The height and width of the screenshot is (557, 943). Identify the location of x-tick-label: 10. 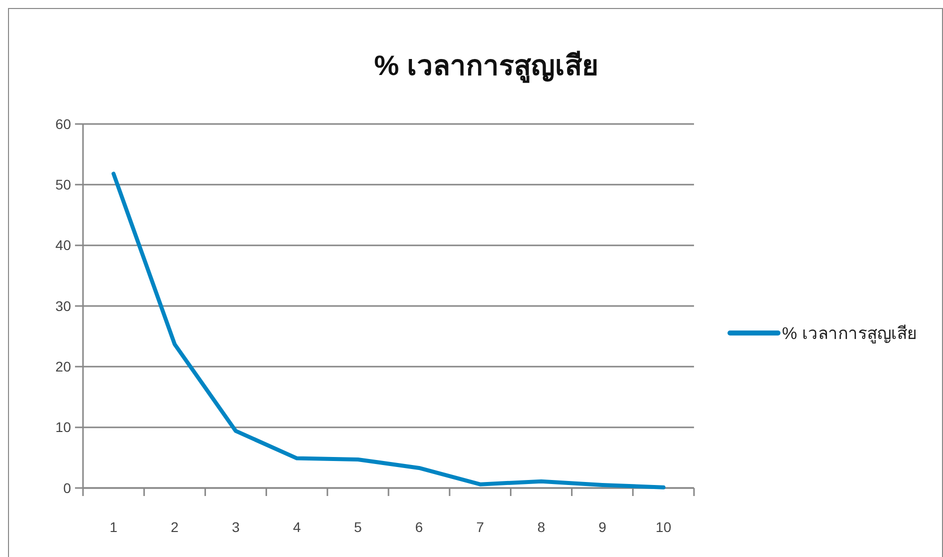
(664, 527).